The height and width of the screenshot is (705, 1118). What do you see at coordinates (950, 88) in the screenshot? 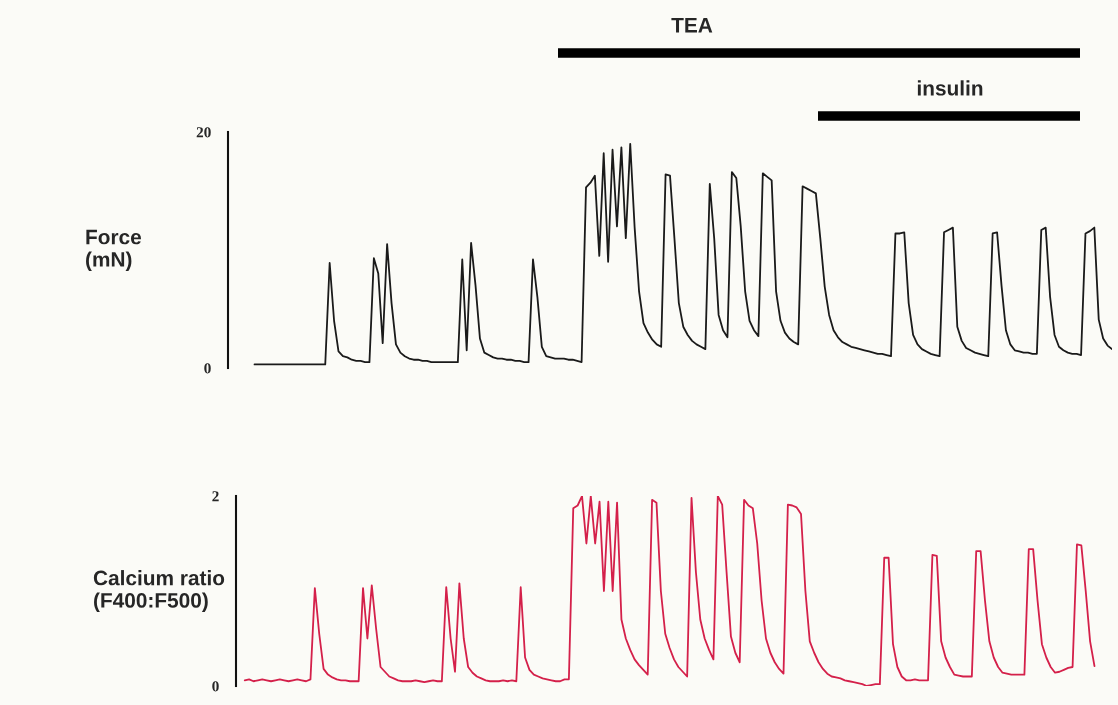
I see `text: insulin` at bounding box center [950, 88].